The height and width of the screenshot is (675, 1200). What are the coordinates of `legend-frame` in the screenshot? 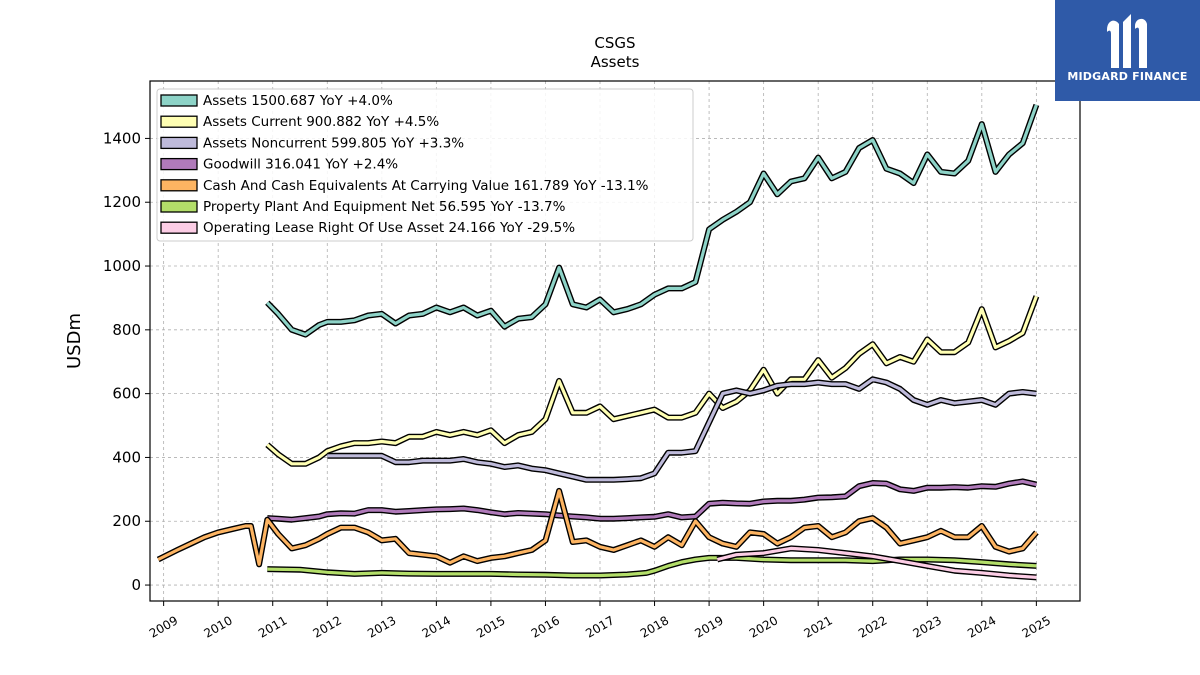 It's located at (425, 165).